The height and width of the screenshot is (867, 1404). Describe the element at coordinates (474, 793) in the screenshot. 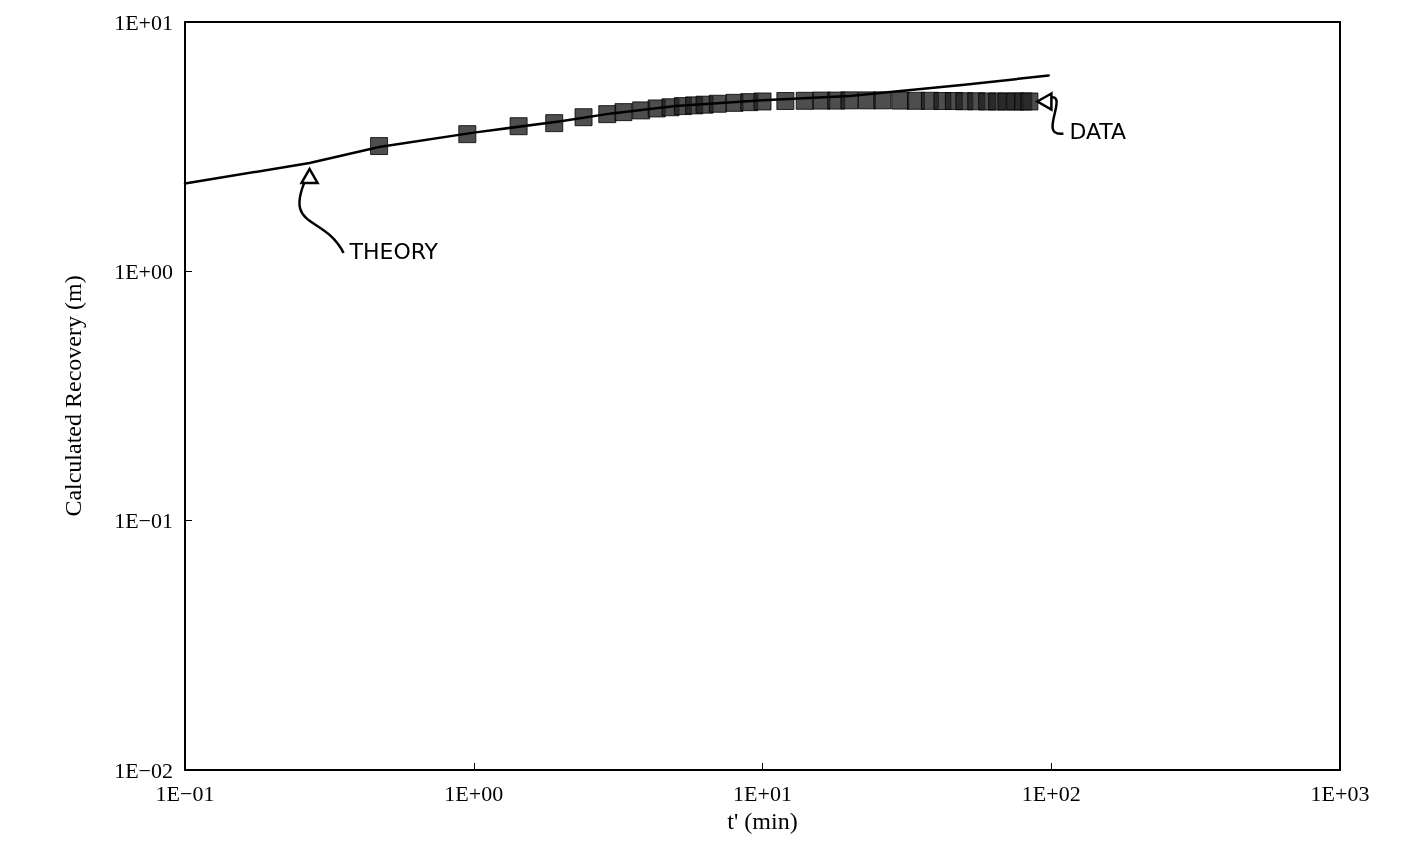

I see `x-tick-label: 1E+00` at that location.